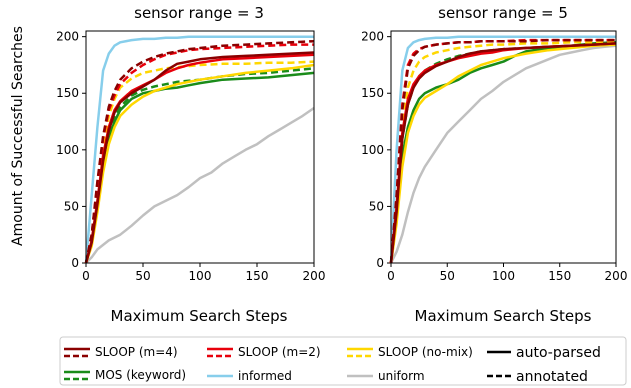  I want to click on legend-label: SLOOP (no-mix), so click(425, 352).